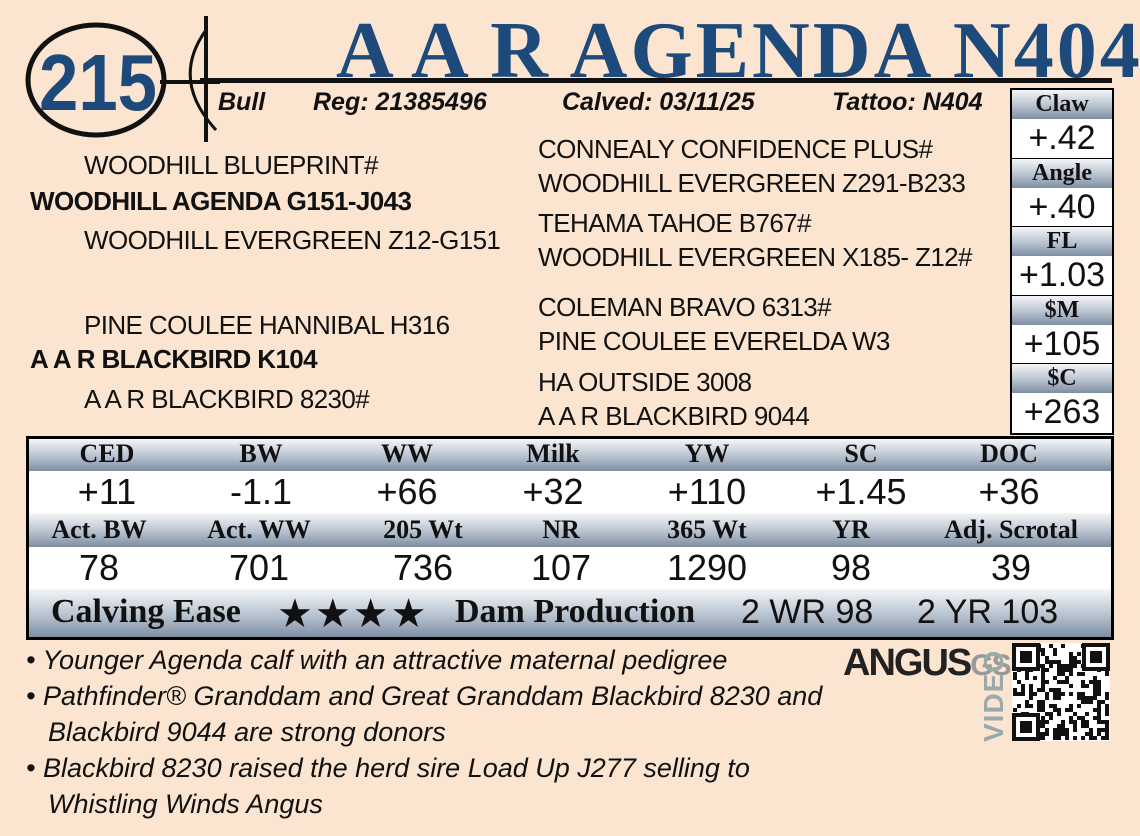 The width and height of the screenshot is (1140, 836). Describe the element at coordinates (675, 223) in the screenshot. I see `pedigree-name: TEHAMA TAHOE B767#` at that location.